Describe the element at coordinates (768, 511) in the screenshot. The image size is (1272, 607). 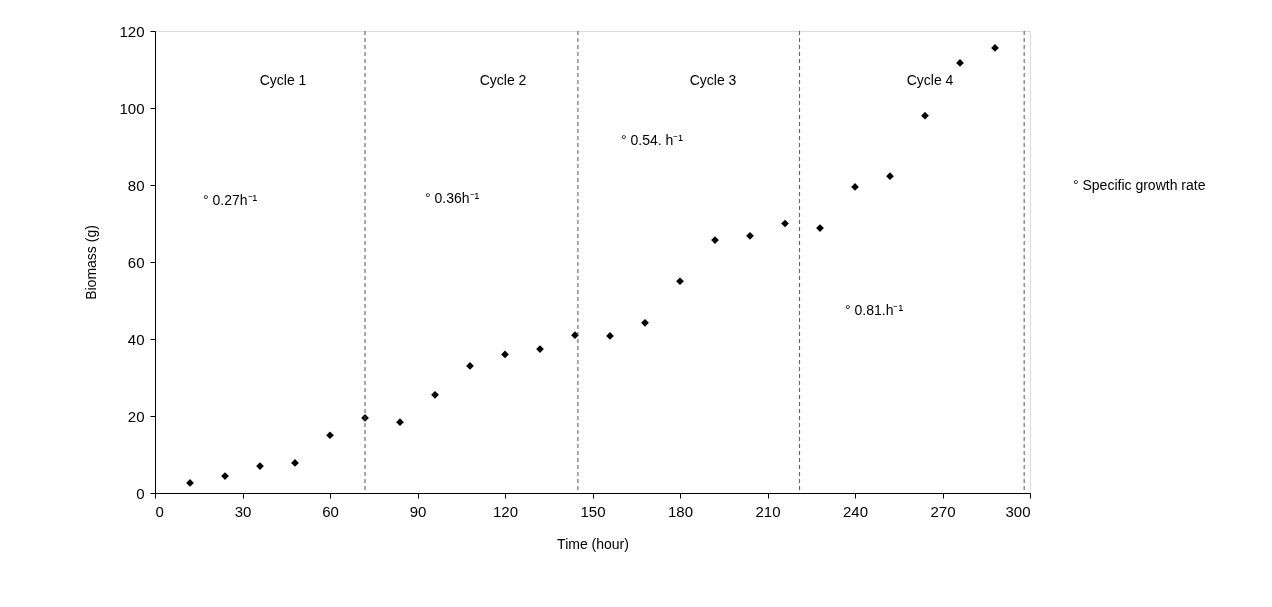
I see `x-tick-label: 210` at that location.